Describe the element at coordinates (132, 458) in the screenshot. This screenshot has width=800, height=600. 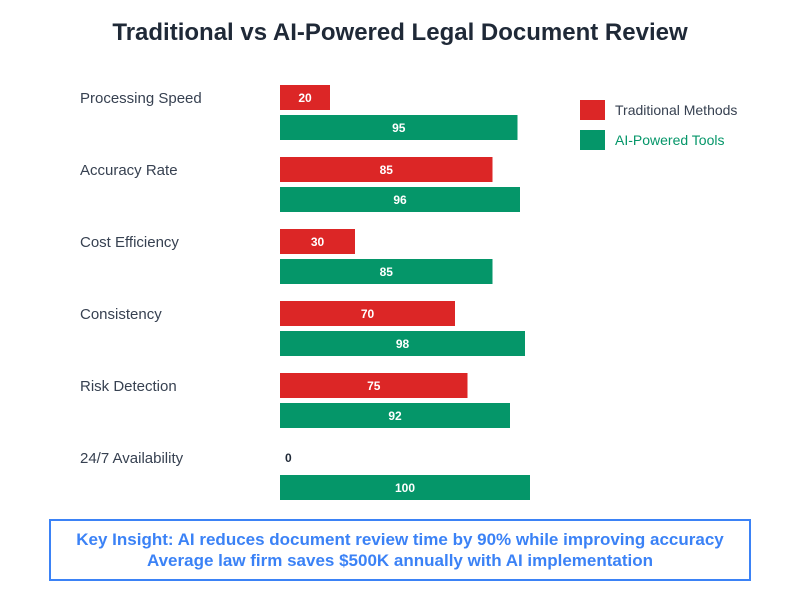
I see `category-label: 24/7 Availability` at that location.